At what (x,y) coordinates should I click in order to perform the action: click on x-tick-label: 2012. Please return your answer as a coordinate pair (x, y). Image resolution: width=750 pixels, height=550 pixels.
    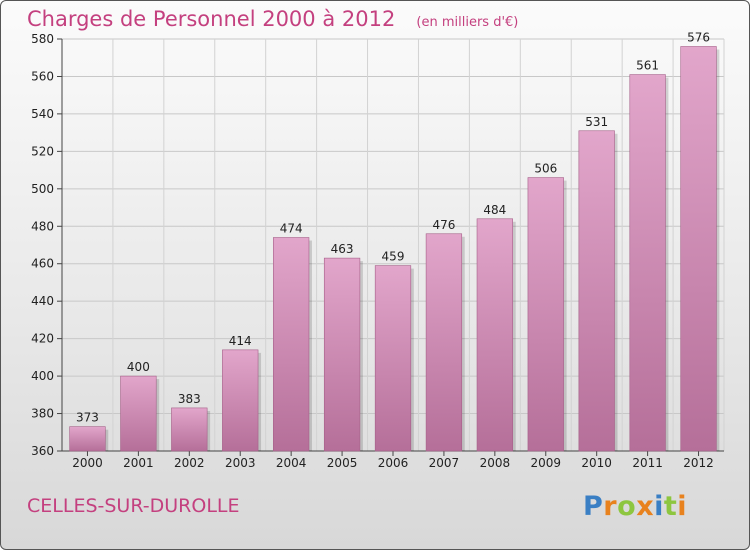
    Looking at the image, I should click on (698, 463).